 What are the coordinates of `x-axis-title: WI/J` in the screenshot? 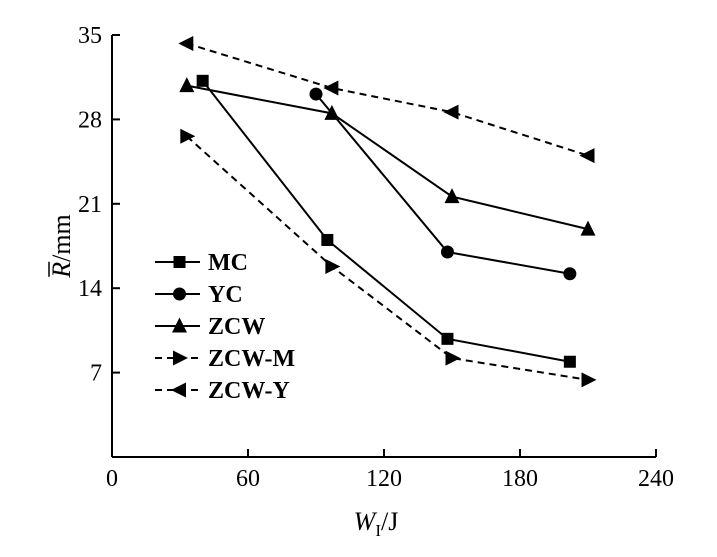 It's located at (376, 523).